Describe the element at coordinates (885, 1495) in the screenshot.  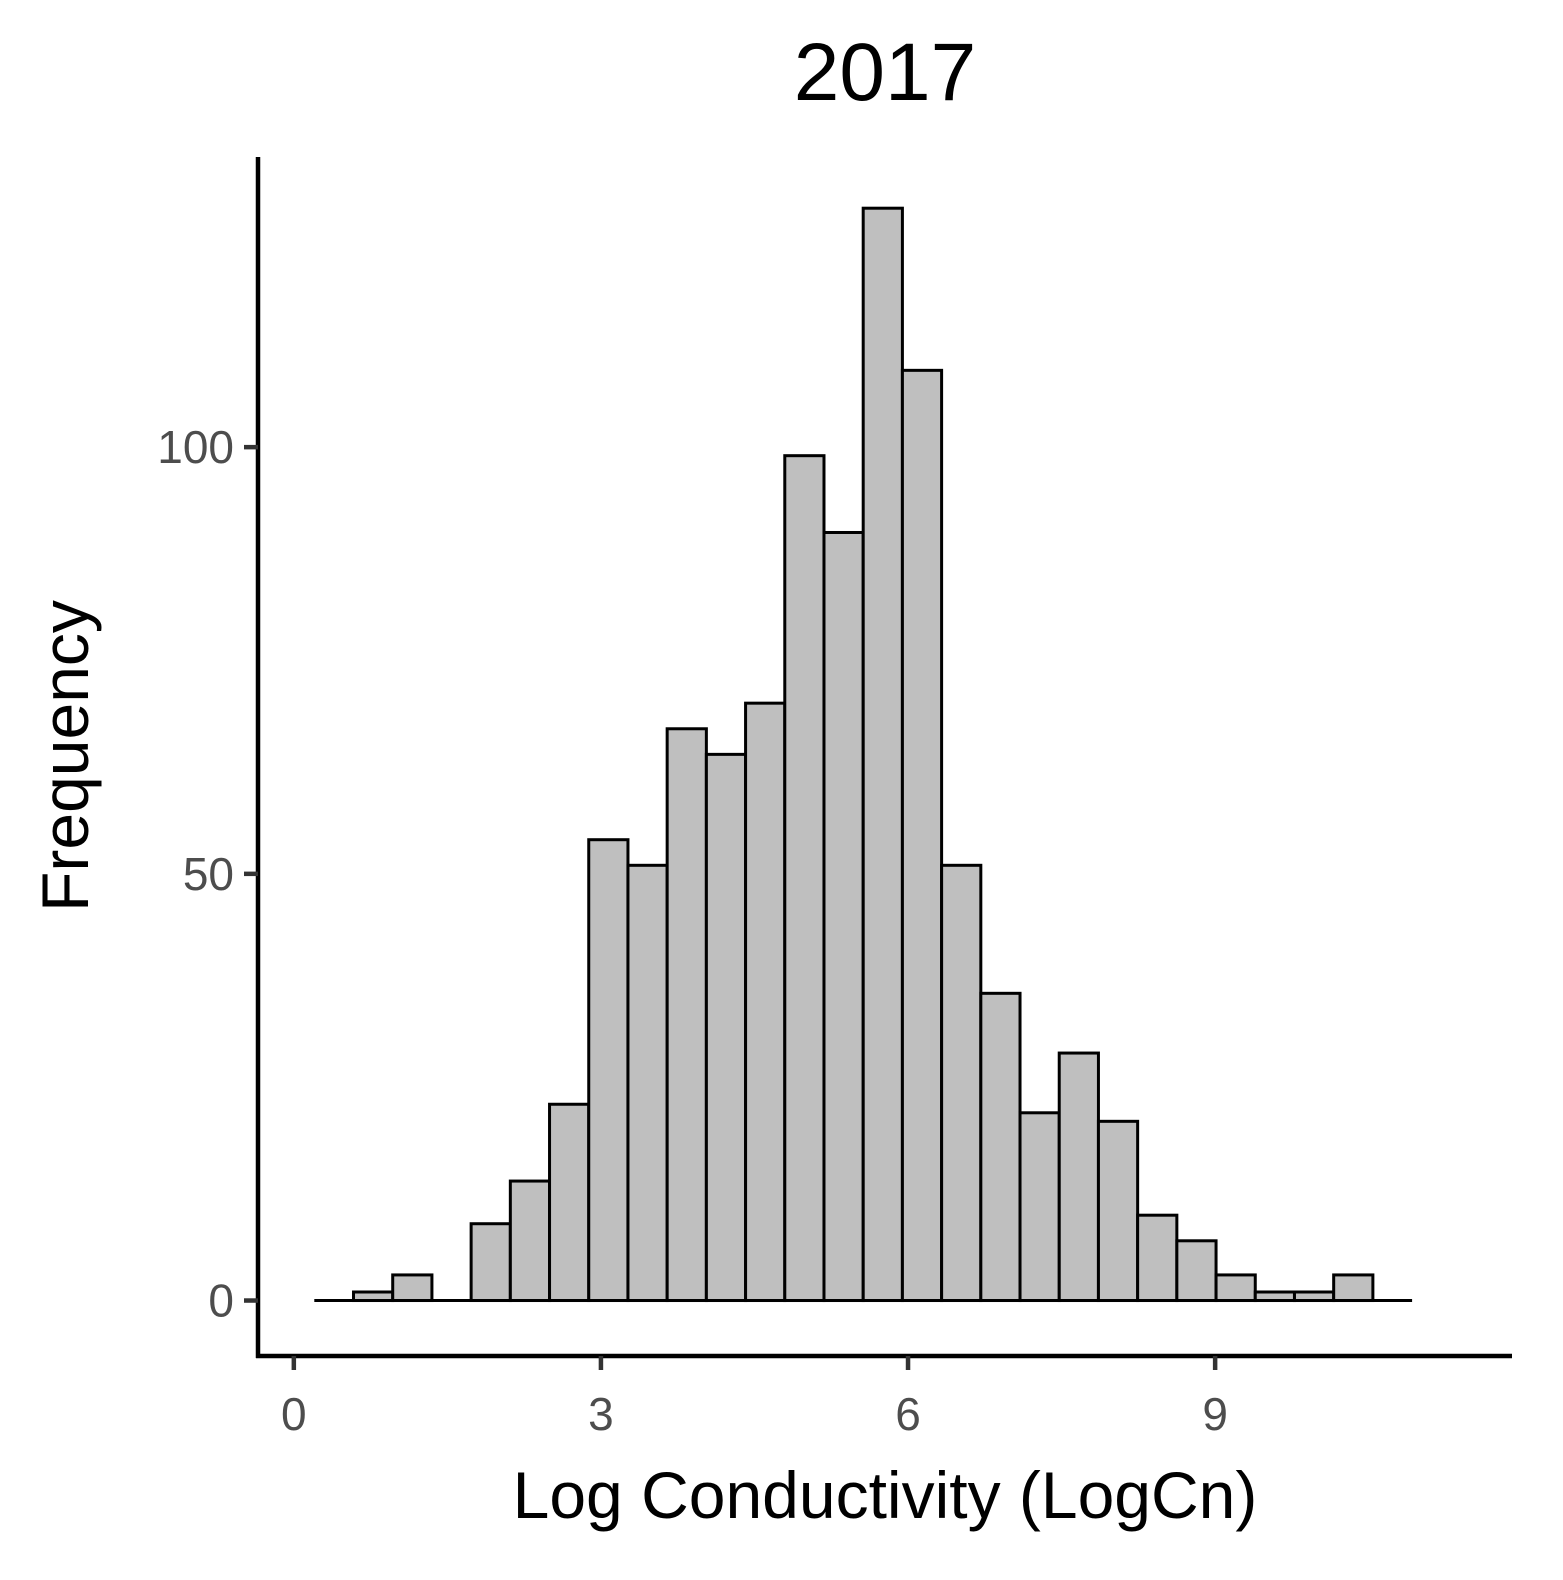
I see `x-axis-title: Log Conductivity (LogCn)` at that location.